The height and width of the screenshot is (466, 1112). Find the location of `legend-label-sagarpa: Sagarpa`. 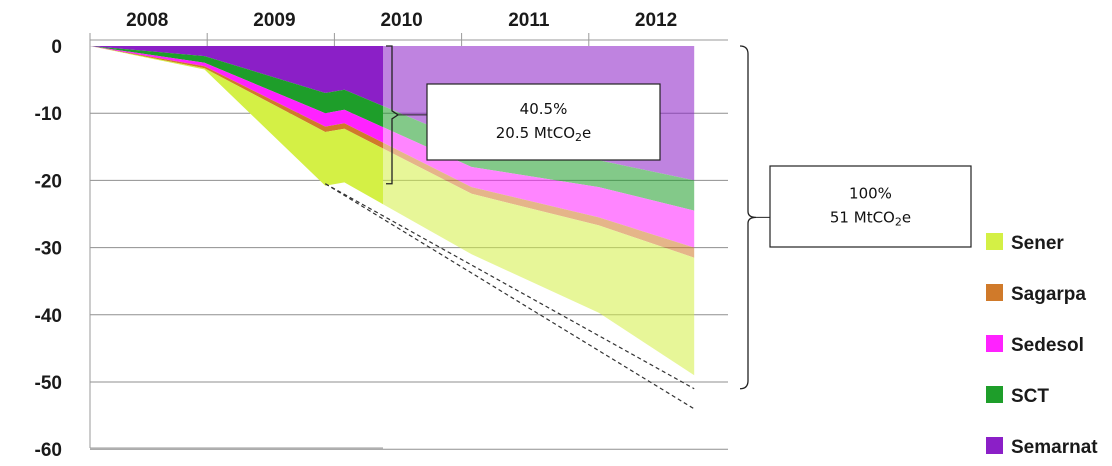

legend-label-sagarpa: Sagarpa is located at coordinates (1048, 294).